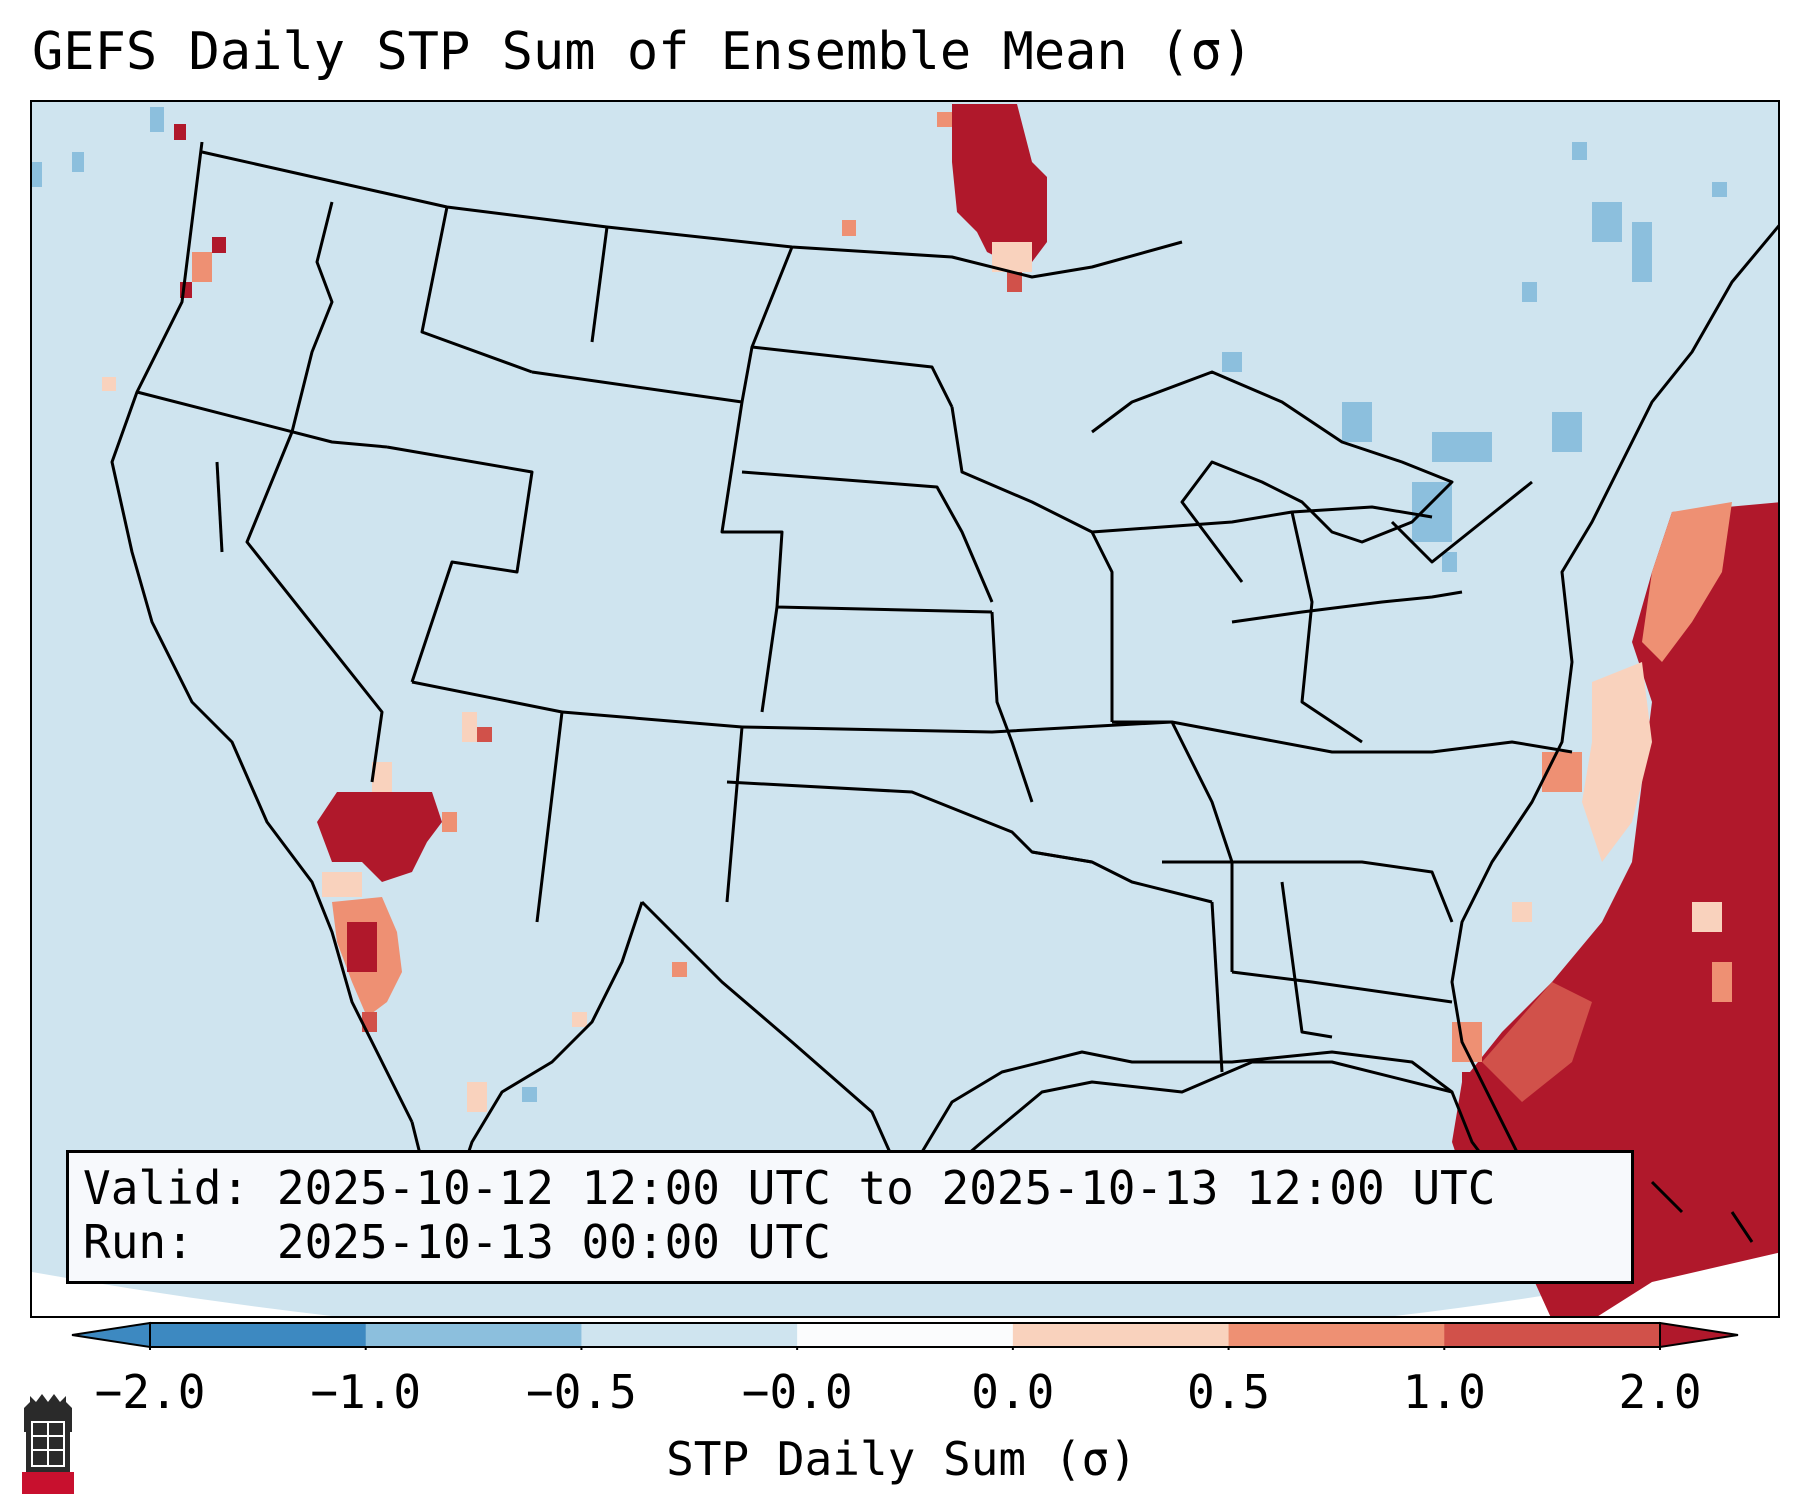 The image size is (1803, 1506). I want to click on colorbar-tick-label: 0.5, so click(1229, 1392).